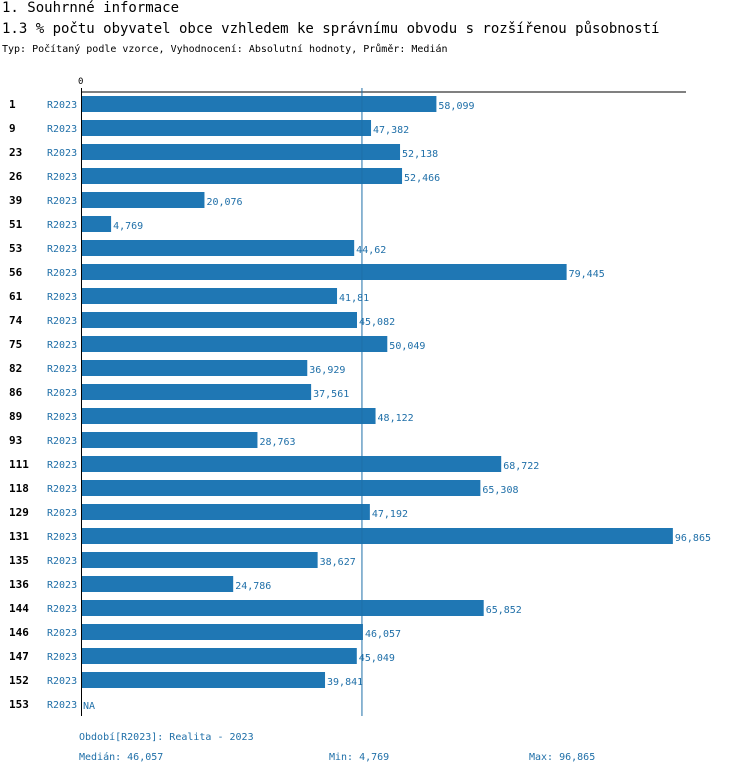 The image size is (750, 776). Describe the element at coordinates (253, 586) in the screenshot. I see `value-label: 24,786` at that location.